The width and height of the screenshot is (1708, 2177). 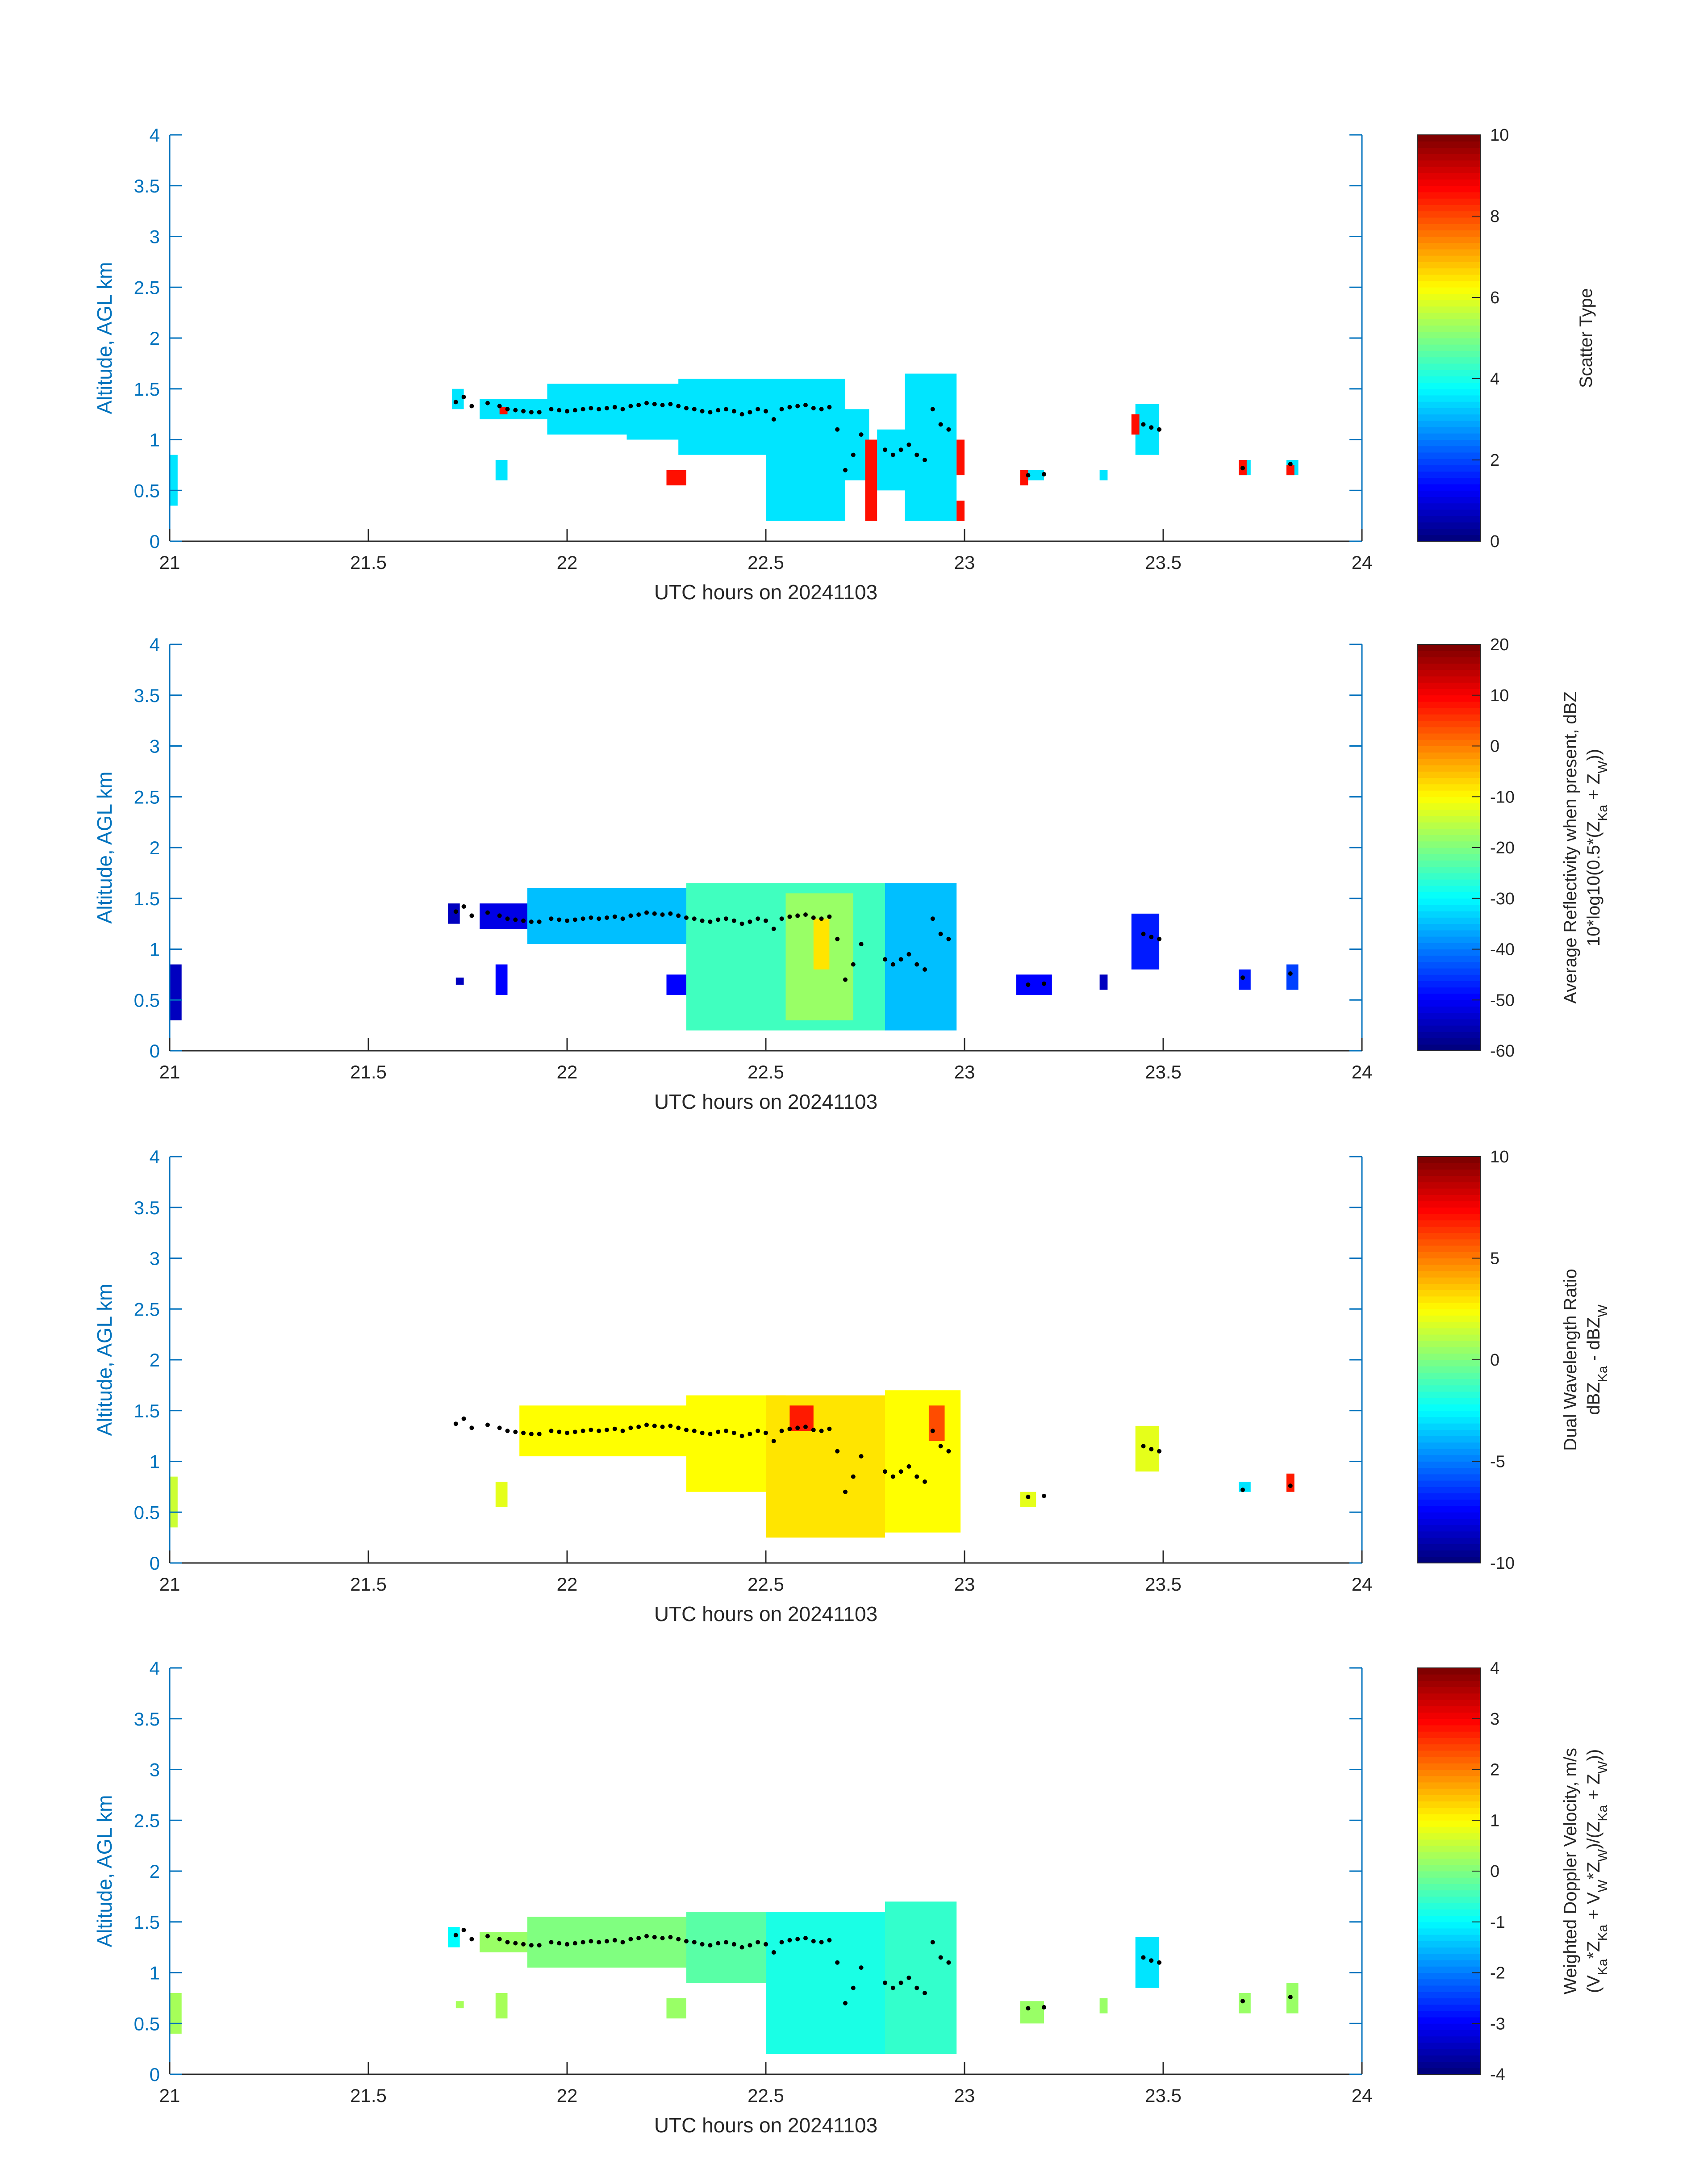 I want to click on x-tick-label: 23, so click(x=964, y=2095).